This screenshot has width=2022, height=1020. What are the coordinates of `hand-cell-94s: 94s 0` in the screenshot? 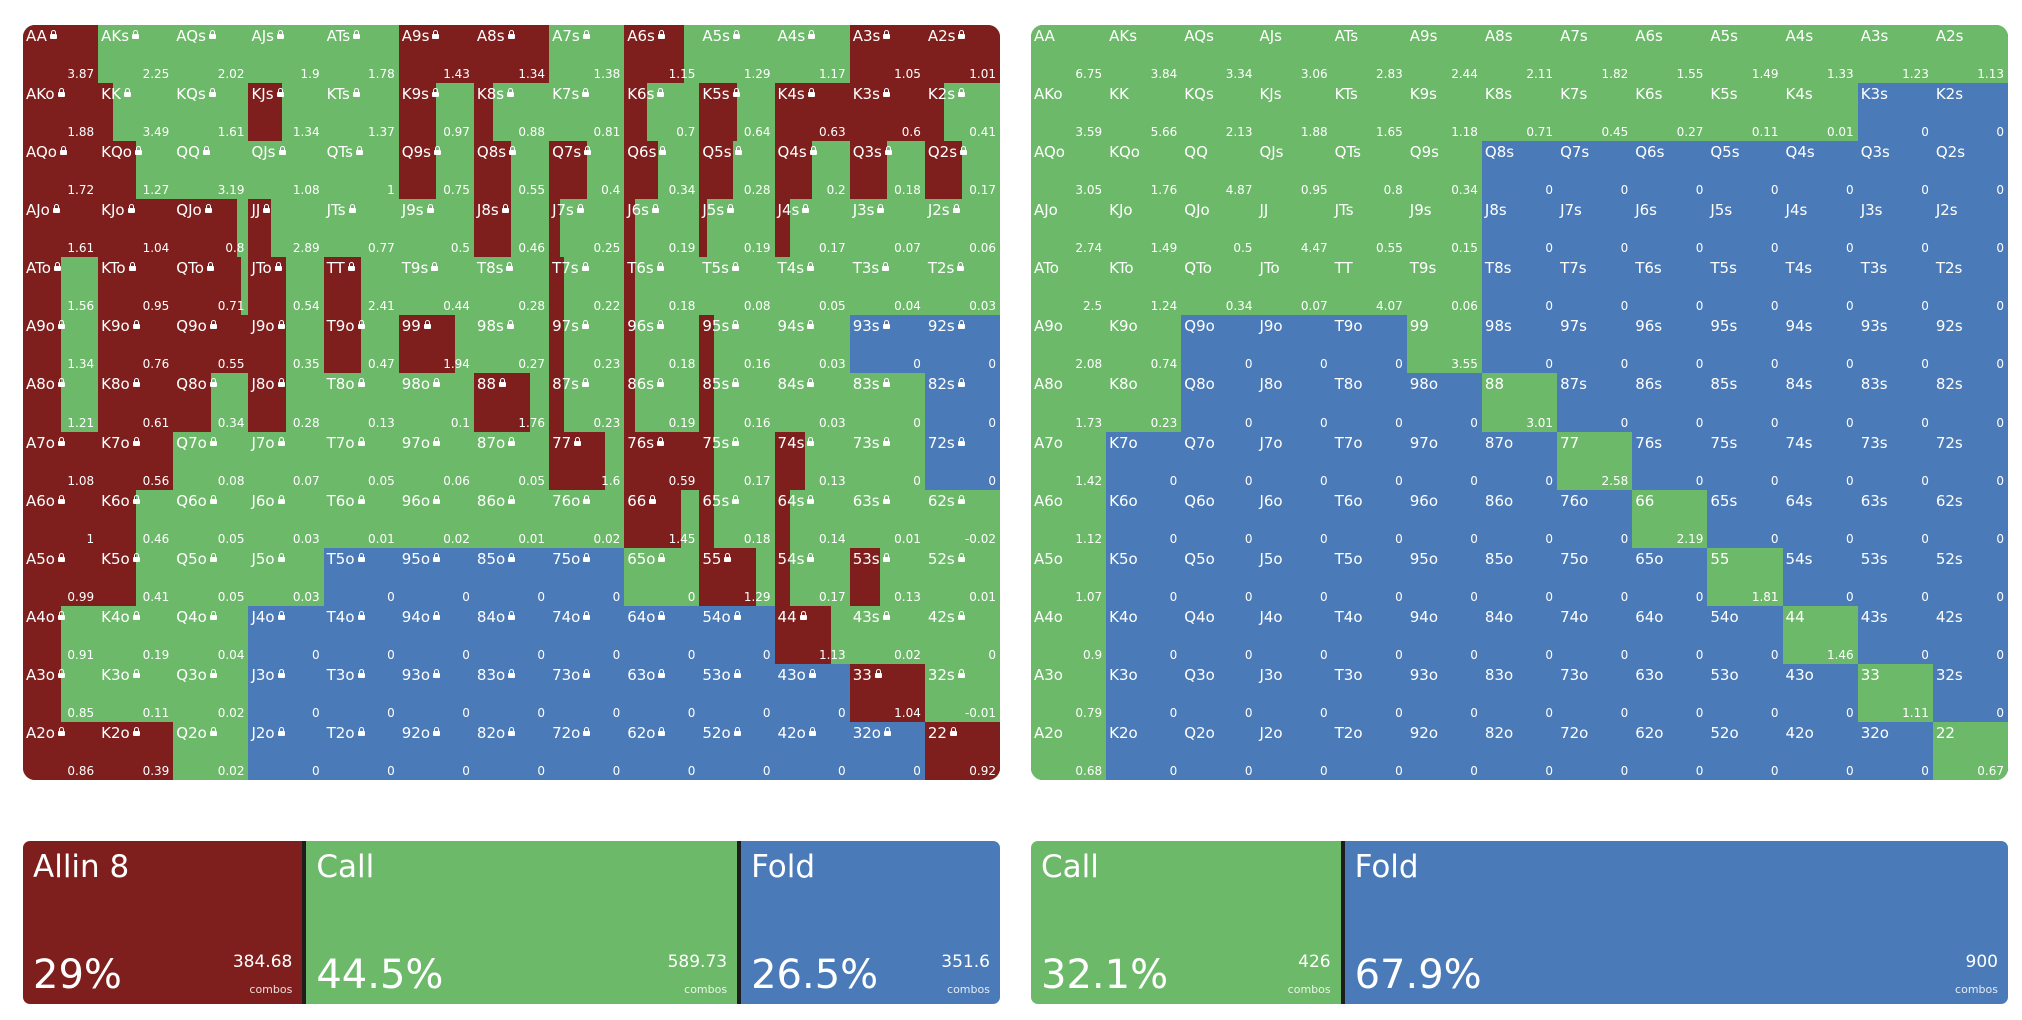 It's located at (1820, 344).